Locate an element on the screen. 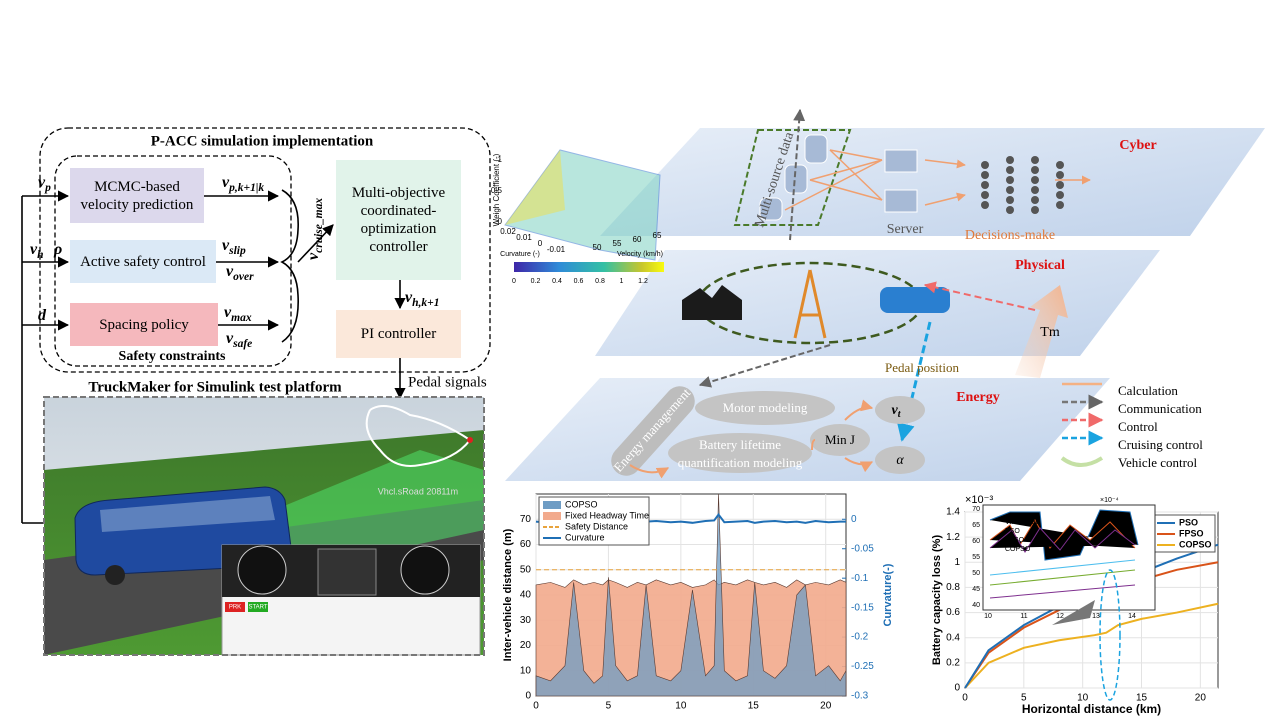 The width and height of the screenshot is (1280, 720). wheel is located at coordinates (115, 575).